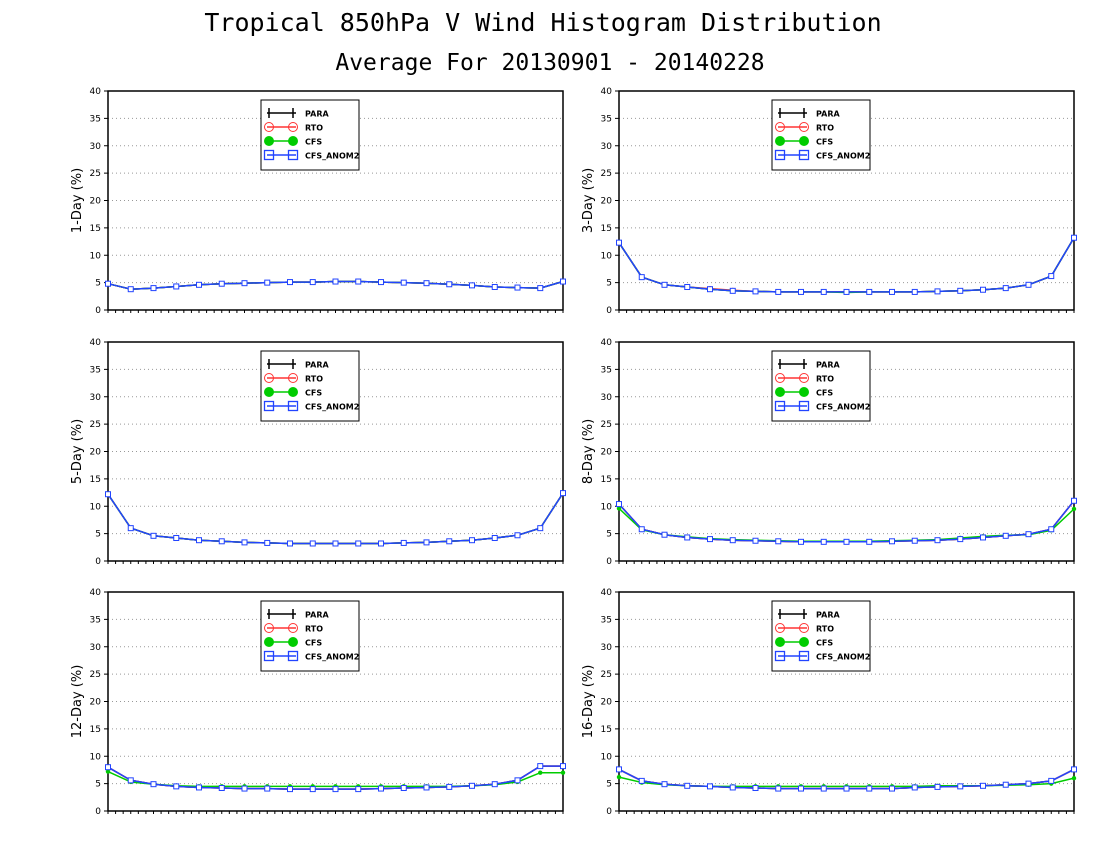 This screenshot has width=1100, height=850. What do you see at coordinates (77, 702) in the screenshot?
I see `y-axis-label: 12-Day (%)` at bounding box center [77, 702].